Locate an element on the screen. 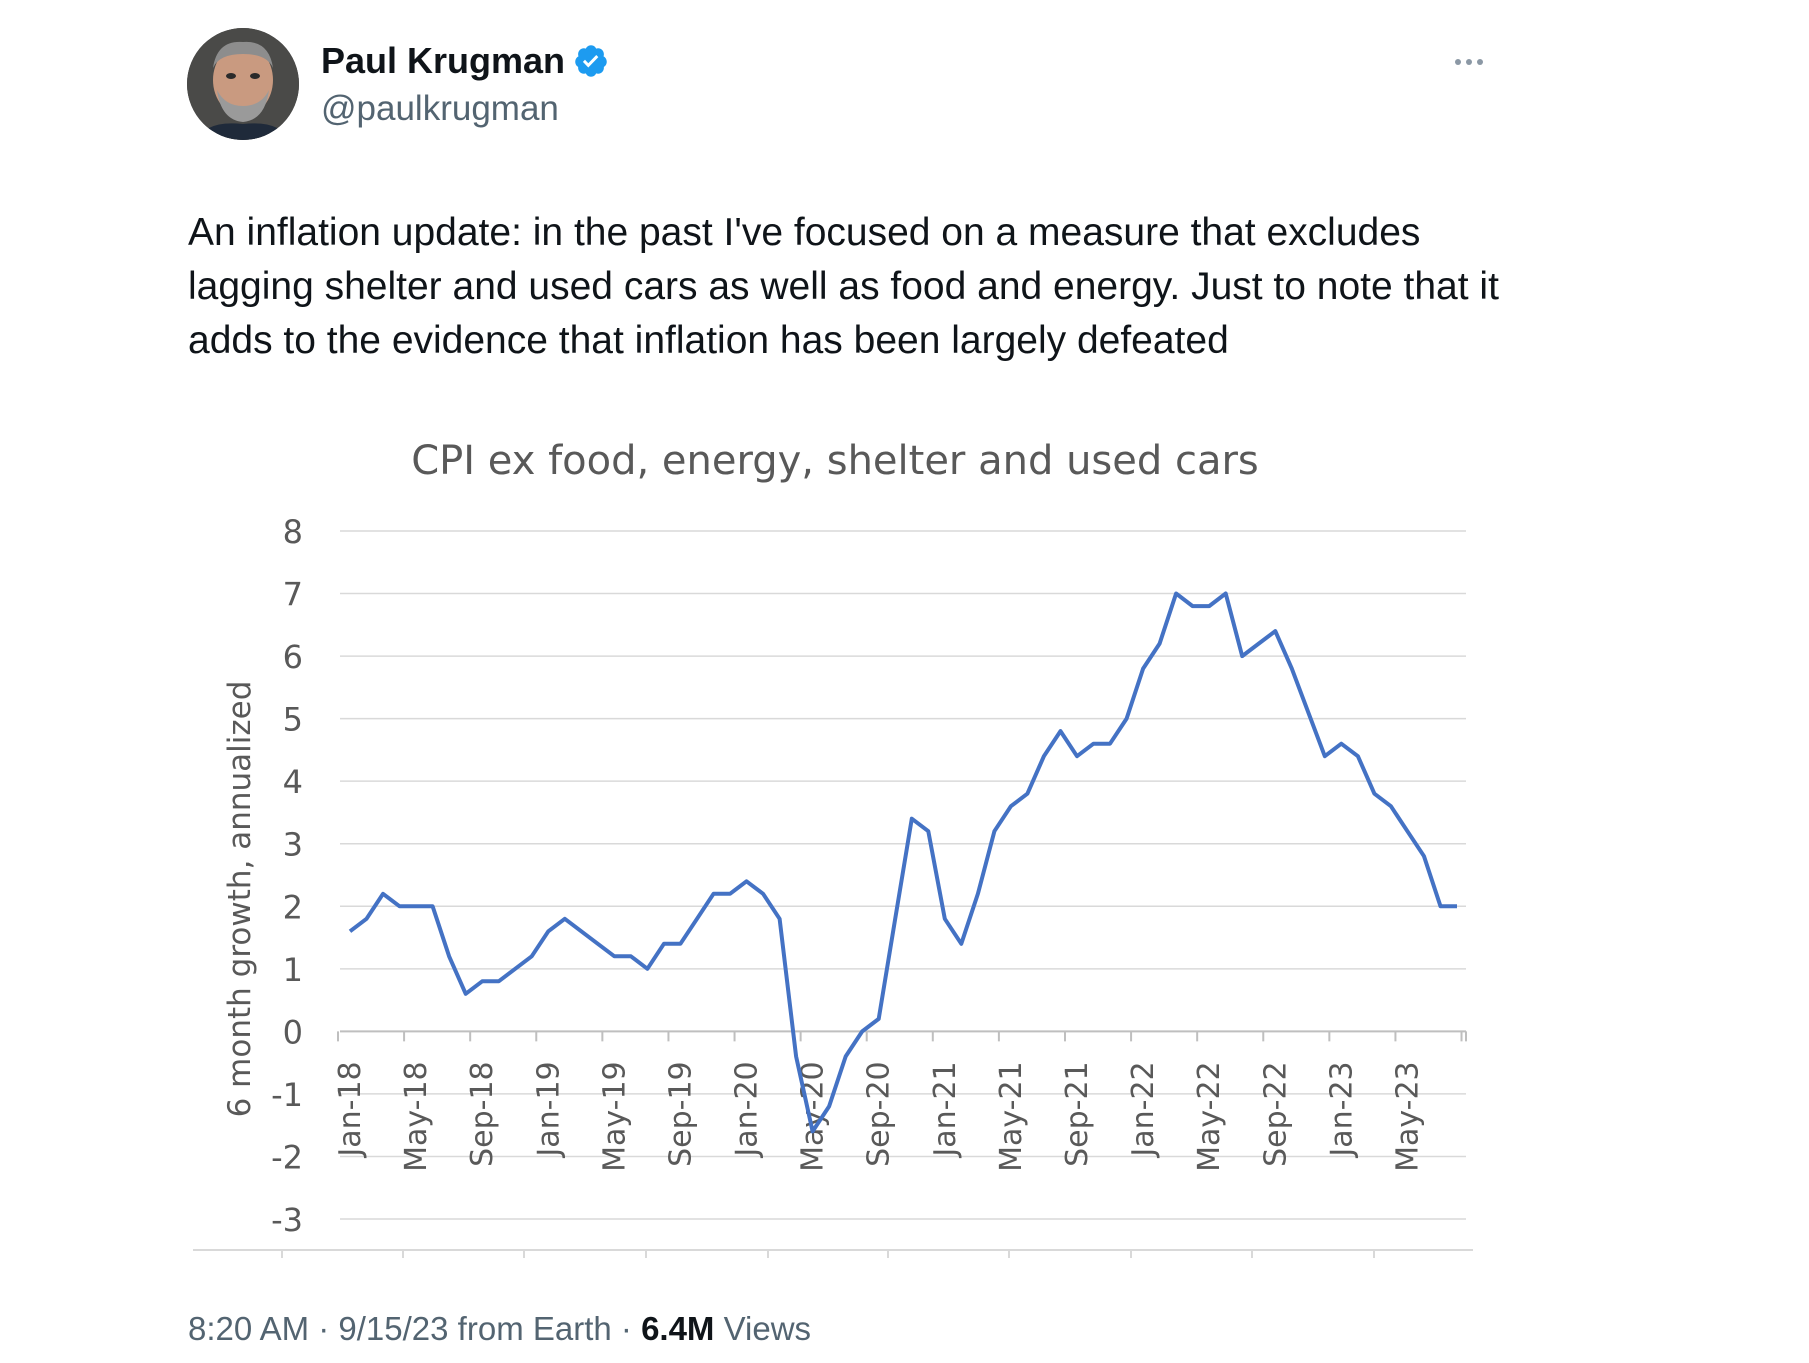  x-tick-label: Sep-22 is located at coordinates (1275, 1114).